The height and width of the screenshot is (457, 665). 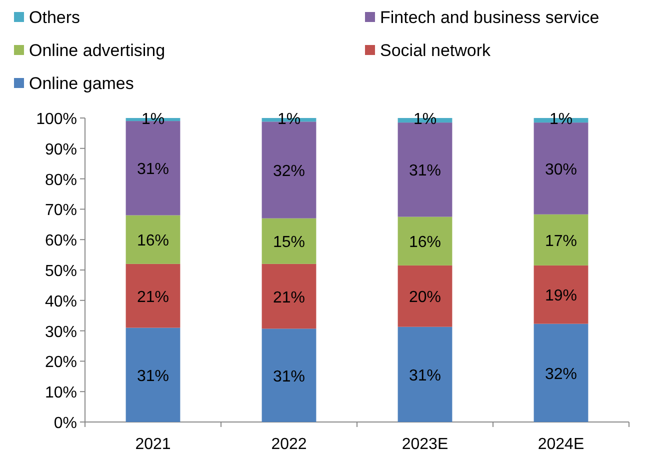 I want to click on data-label: 15%, so click(x=289, y=243).